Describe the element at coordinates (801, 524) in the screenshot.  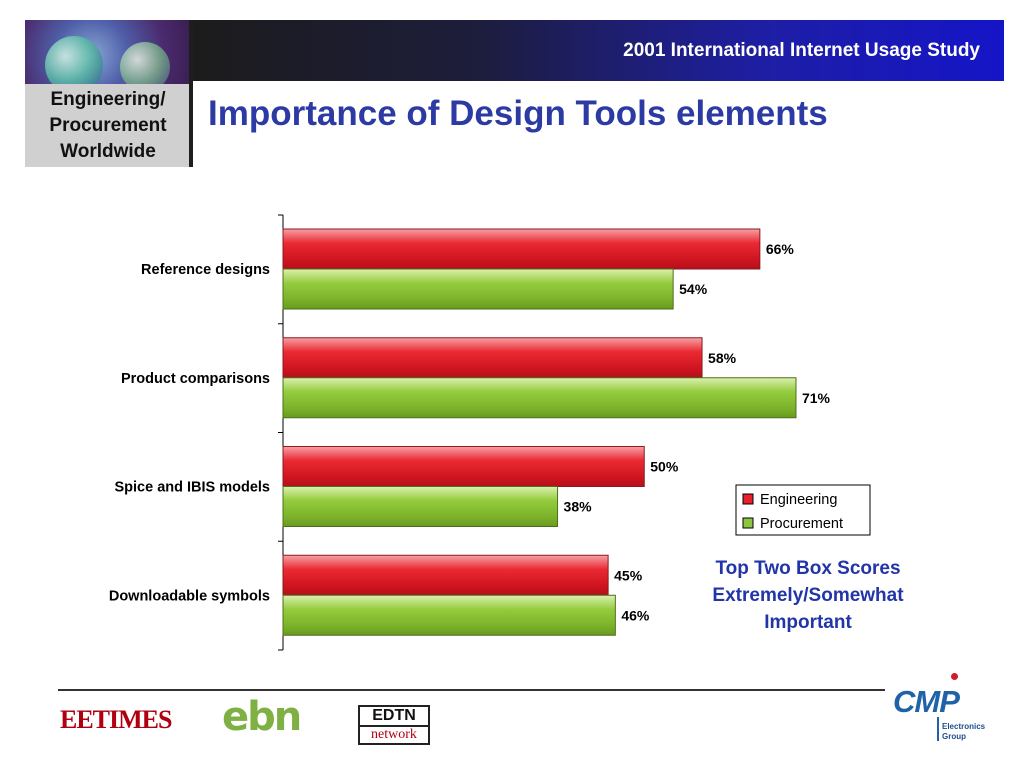
I see `legend-entry: Procurement` at that location.